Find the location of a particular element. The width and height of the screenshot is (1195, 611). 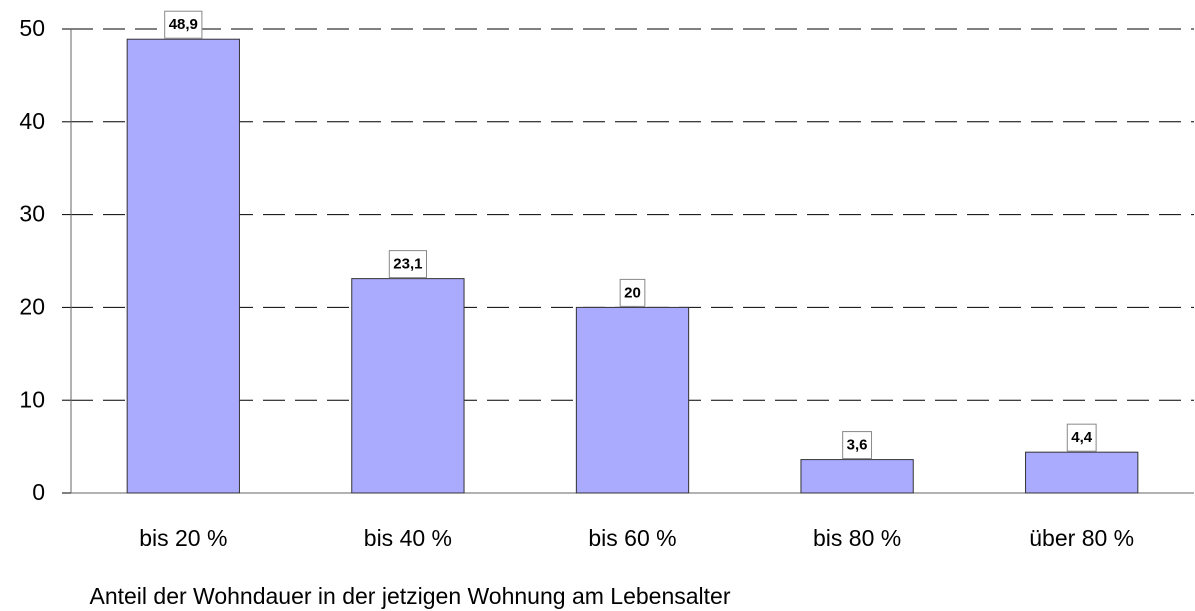

x-tick-label: bis 40 % is located at coordinates (408, 538).